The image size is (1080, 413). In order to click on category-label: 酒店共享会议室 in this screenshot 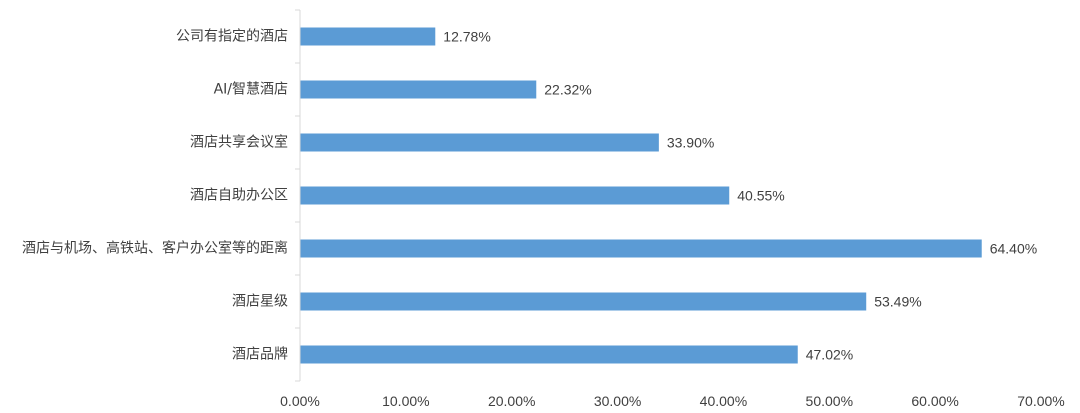, I will do `click(239, 142)`.